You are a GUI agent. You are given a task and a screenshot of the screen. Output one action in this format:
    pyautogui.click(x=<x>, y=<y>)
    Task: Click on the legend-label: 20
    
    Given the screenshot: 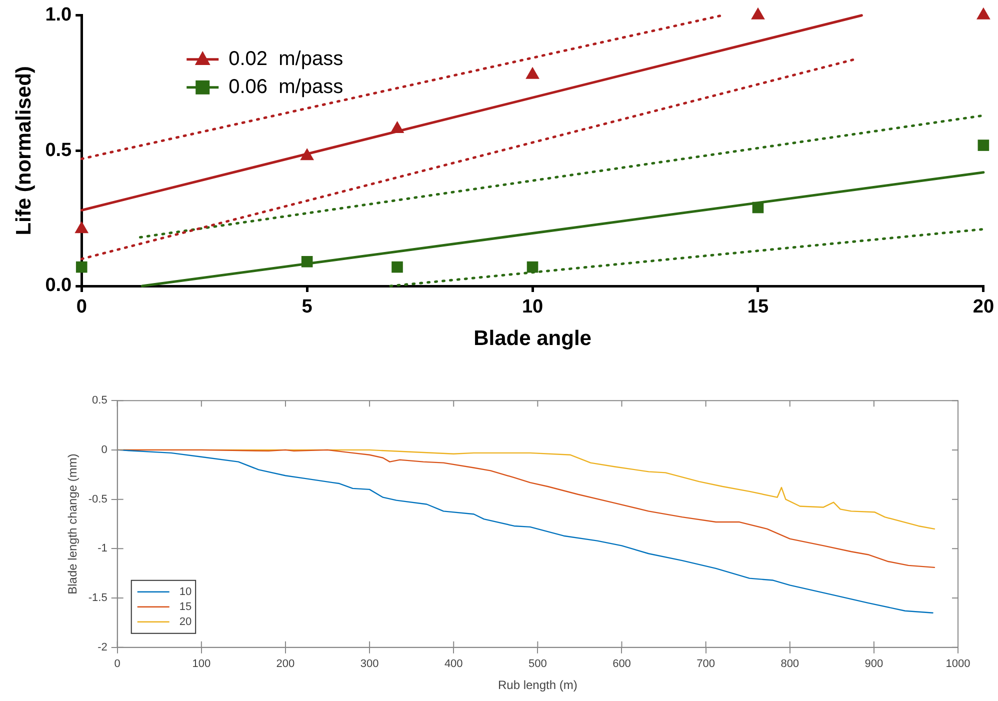 What is the action you would take?
    pyautogui.click(x=185, y=622)
    